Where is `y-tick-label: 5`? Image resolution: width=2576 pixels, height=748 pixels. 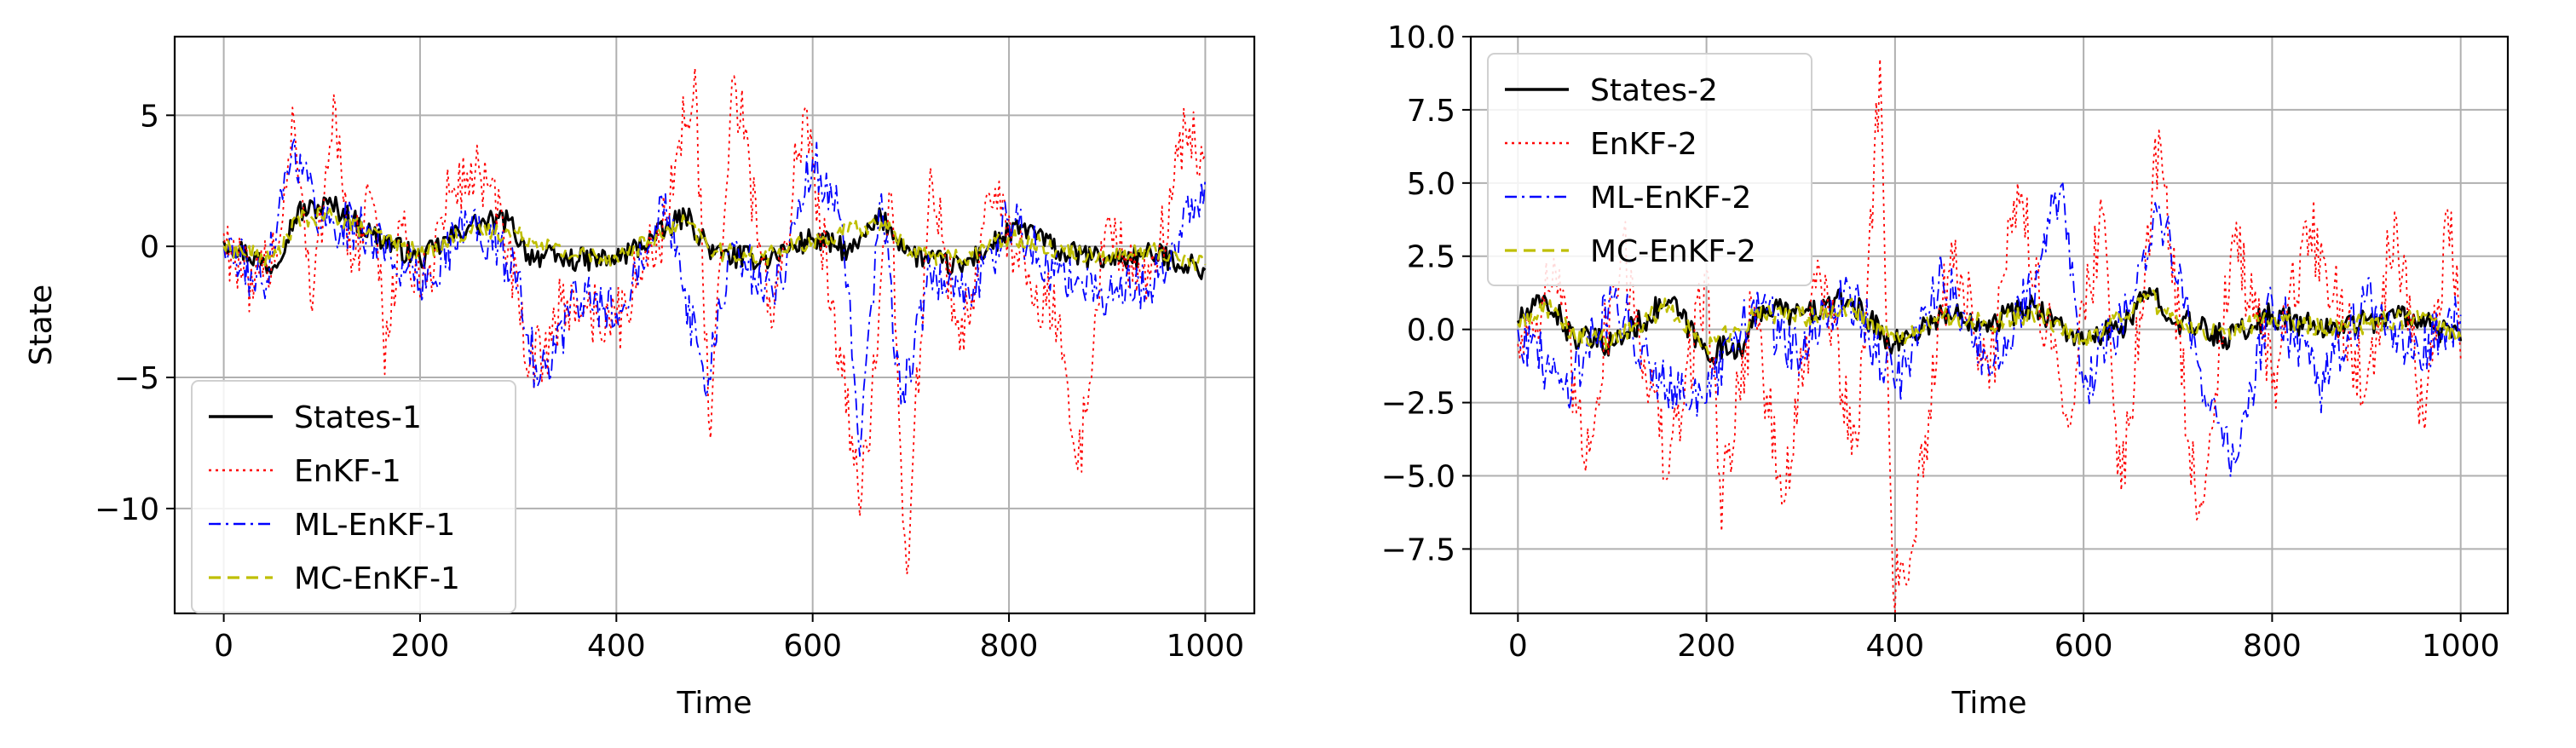
y-tick-label: 5 is located at coordinates (149, 117).